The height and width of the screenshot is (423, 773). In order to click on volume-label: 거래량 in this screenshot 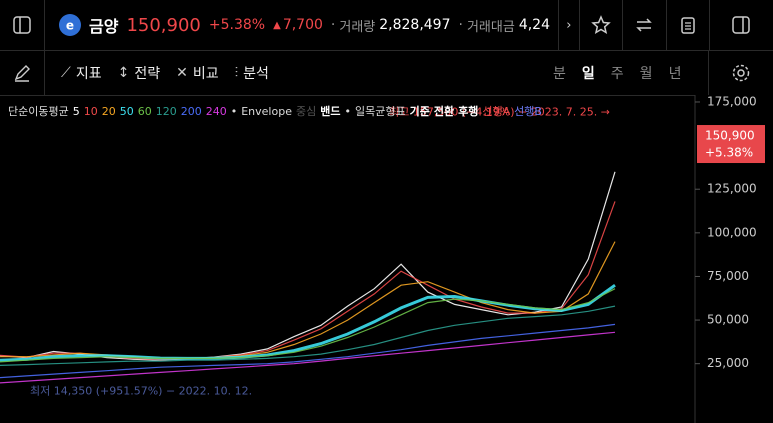, I will do `click(357, 27)`.